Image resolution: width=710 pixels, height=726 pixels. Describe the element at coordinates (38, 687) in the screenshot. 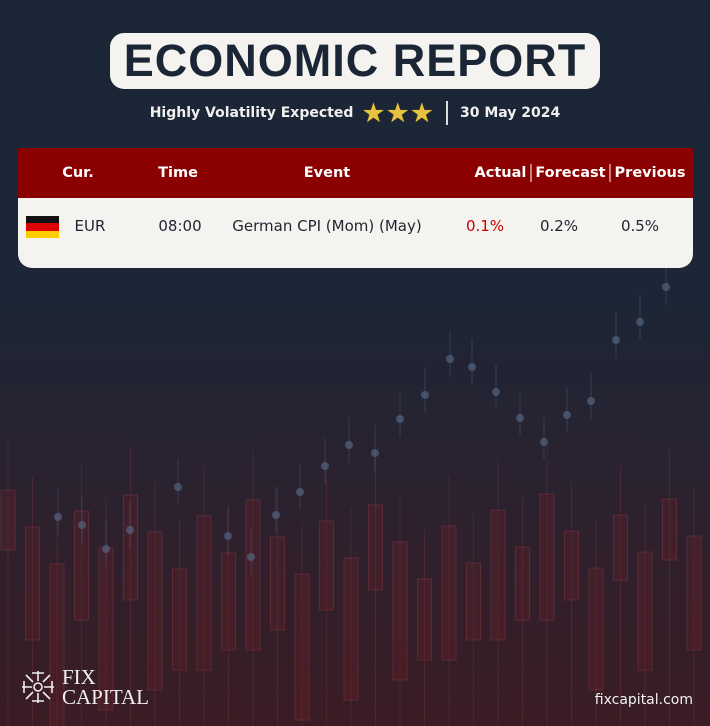

I see `logo-emblem-icon` at that location.